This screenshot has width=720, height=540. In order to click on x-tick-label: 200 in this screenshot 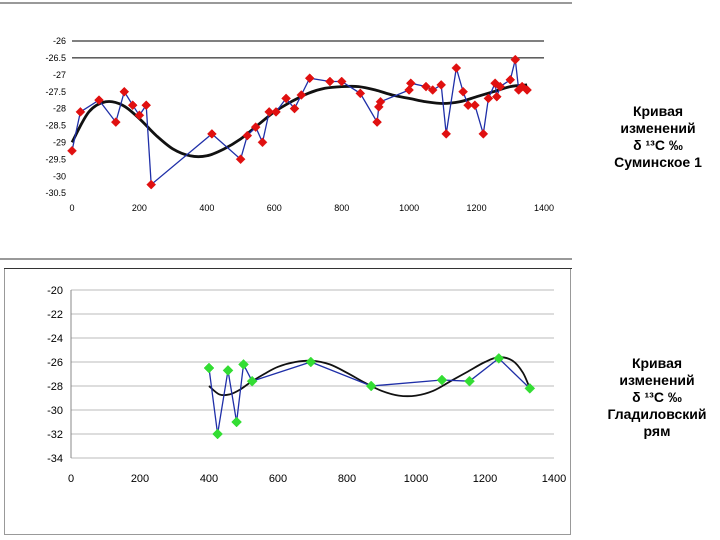, I will do `click(140, 479)`.